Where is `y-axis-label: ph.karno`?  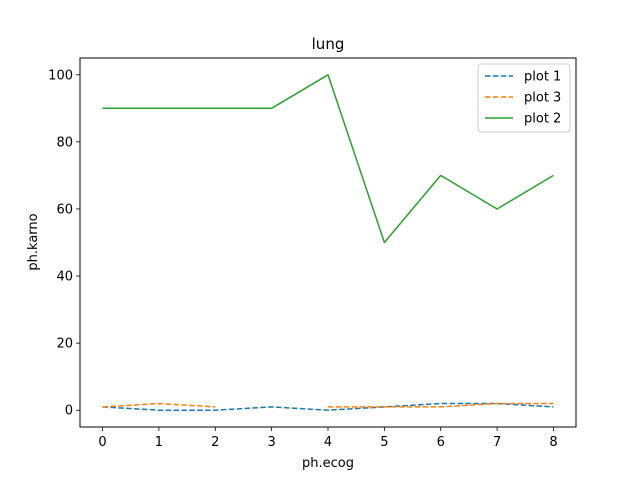
y-axis-label: ph.karno is located at coordinates (33, 241).